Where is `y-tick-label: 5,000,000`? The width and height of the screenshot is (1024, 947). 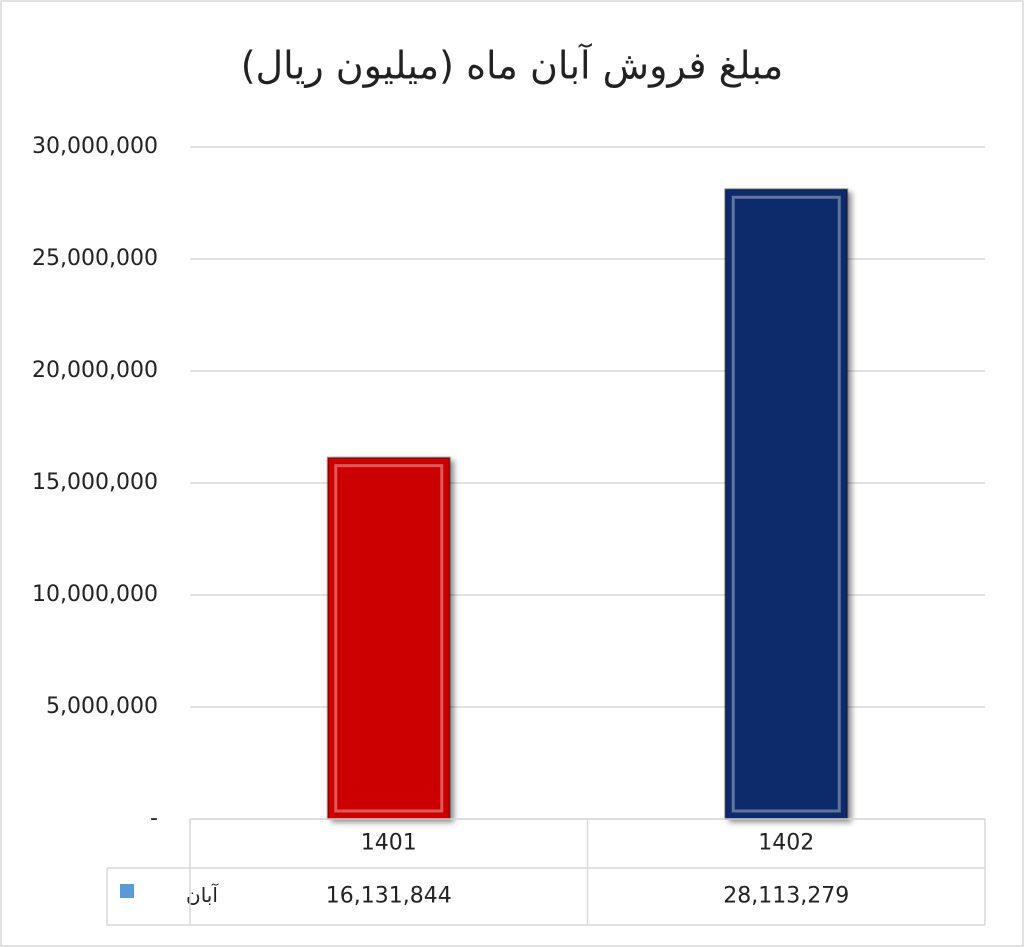
y-tick-label: 5,000,000 is located at coordinates (102, 706).